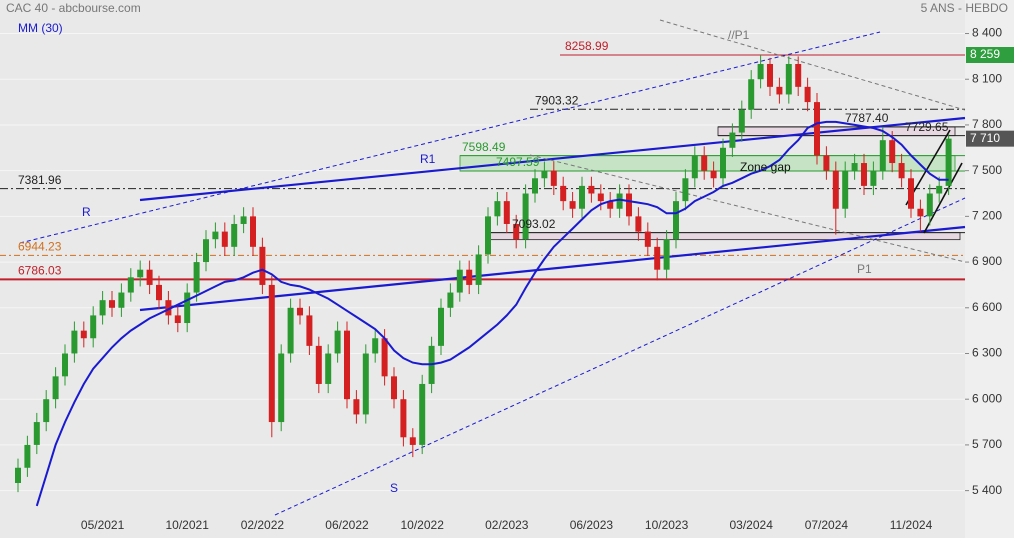  I want to click on legend-entry: MM (30), so click(40, 28).